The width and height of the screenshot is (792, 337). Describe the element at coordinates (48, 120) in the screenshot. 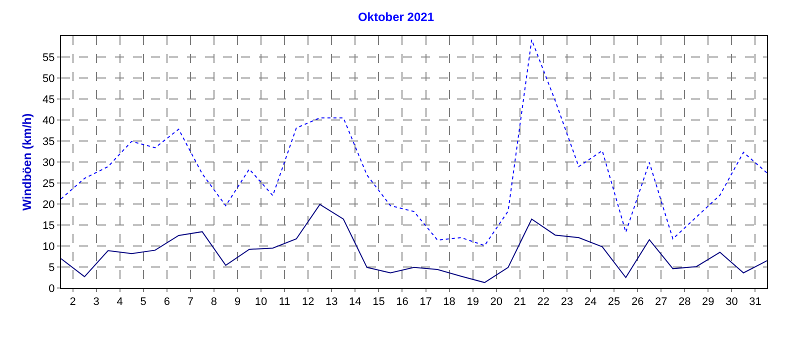

I see `y-tick-label: 40` at that location.